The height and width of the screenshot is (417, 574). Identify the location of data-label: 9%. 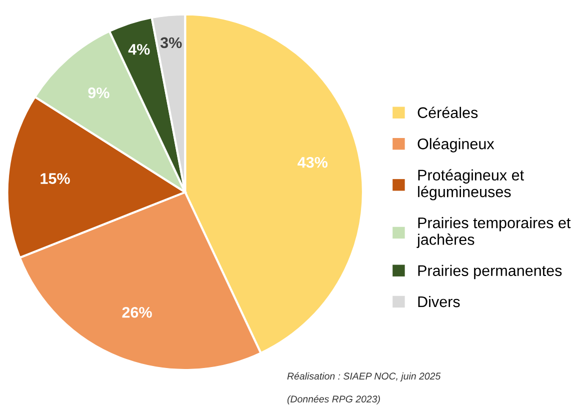
(99, 92).